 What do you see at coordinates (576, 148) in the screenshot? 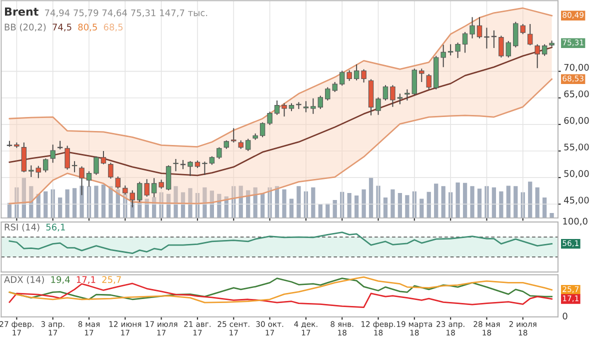
I see `y-tick-label: 55,00` at bounding box center [576, 148].